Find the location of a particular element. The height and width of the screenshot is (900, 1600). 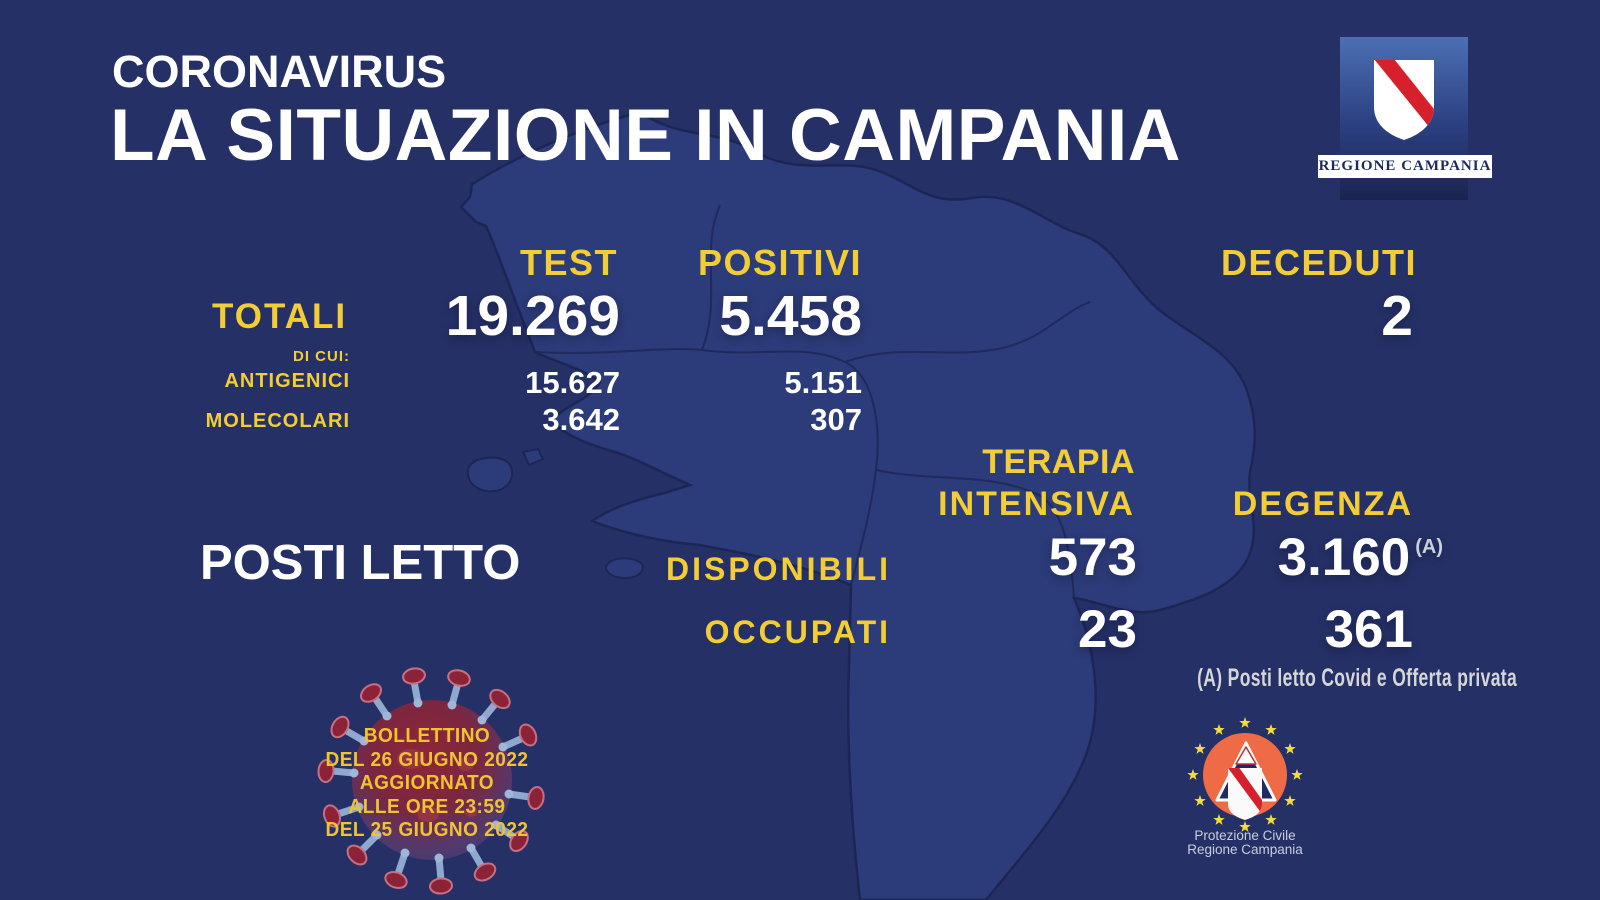

bulletin-line: BOLLETTINO is located at coordinates (427, 735).